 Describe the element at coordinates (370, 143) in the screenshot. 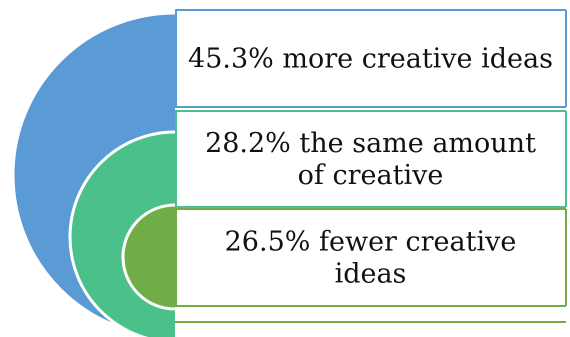

I see `segment-label-line: 28.2% the same amount` at that location.